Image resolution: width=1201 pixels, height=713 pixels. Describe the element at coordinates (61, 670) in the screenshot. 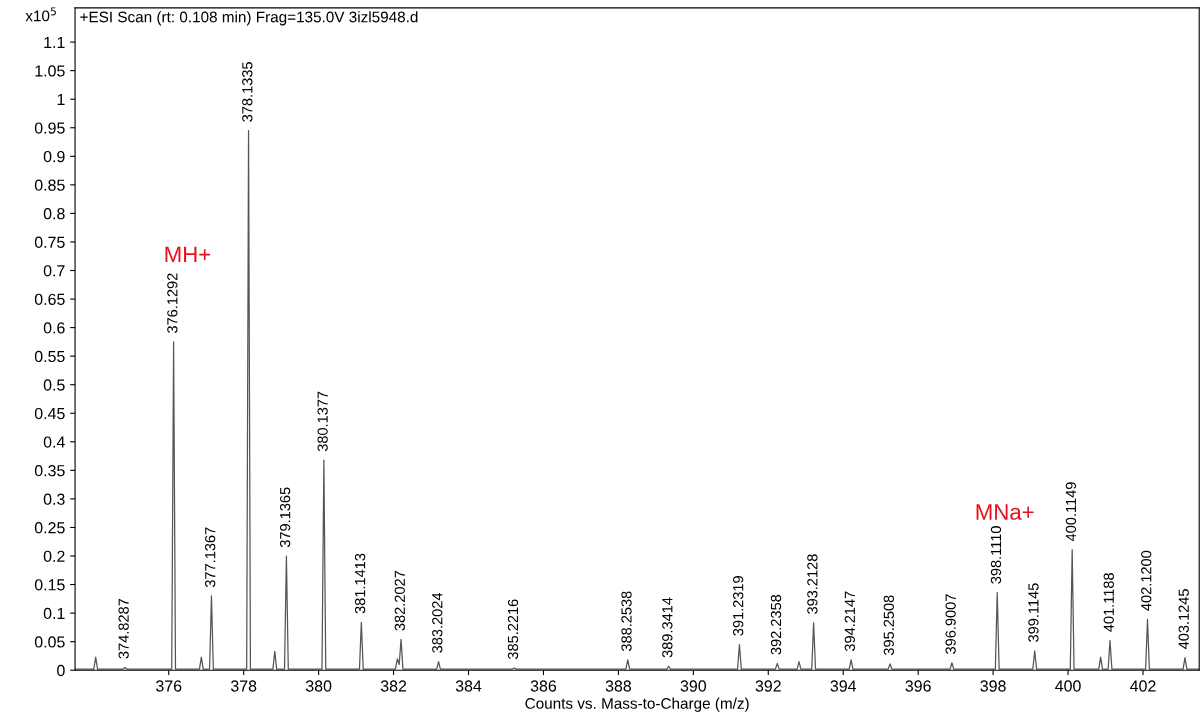

I see `y-tick-label: 0` at that location.